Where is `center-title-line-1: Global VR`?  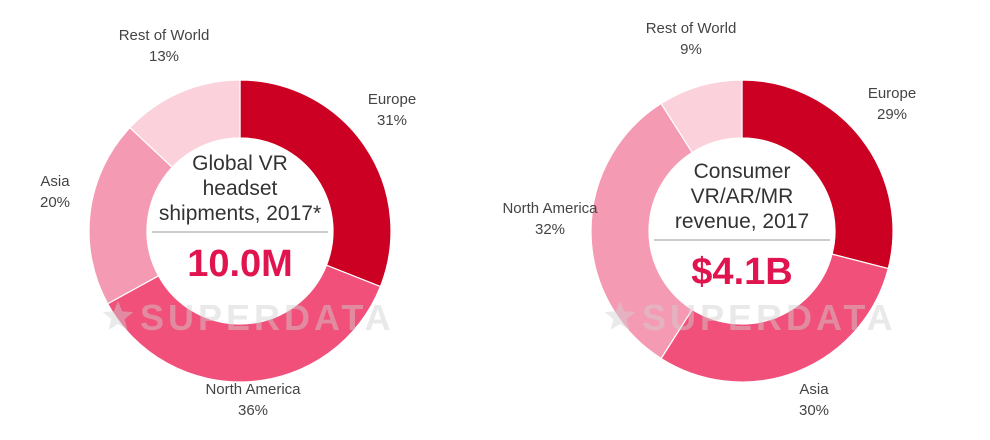 center-title-line-1: Global VR is located at coordinates (240, 163).